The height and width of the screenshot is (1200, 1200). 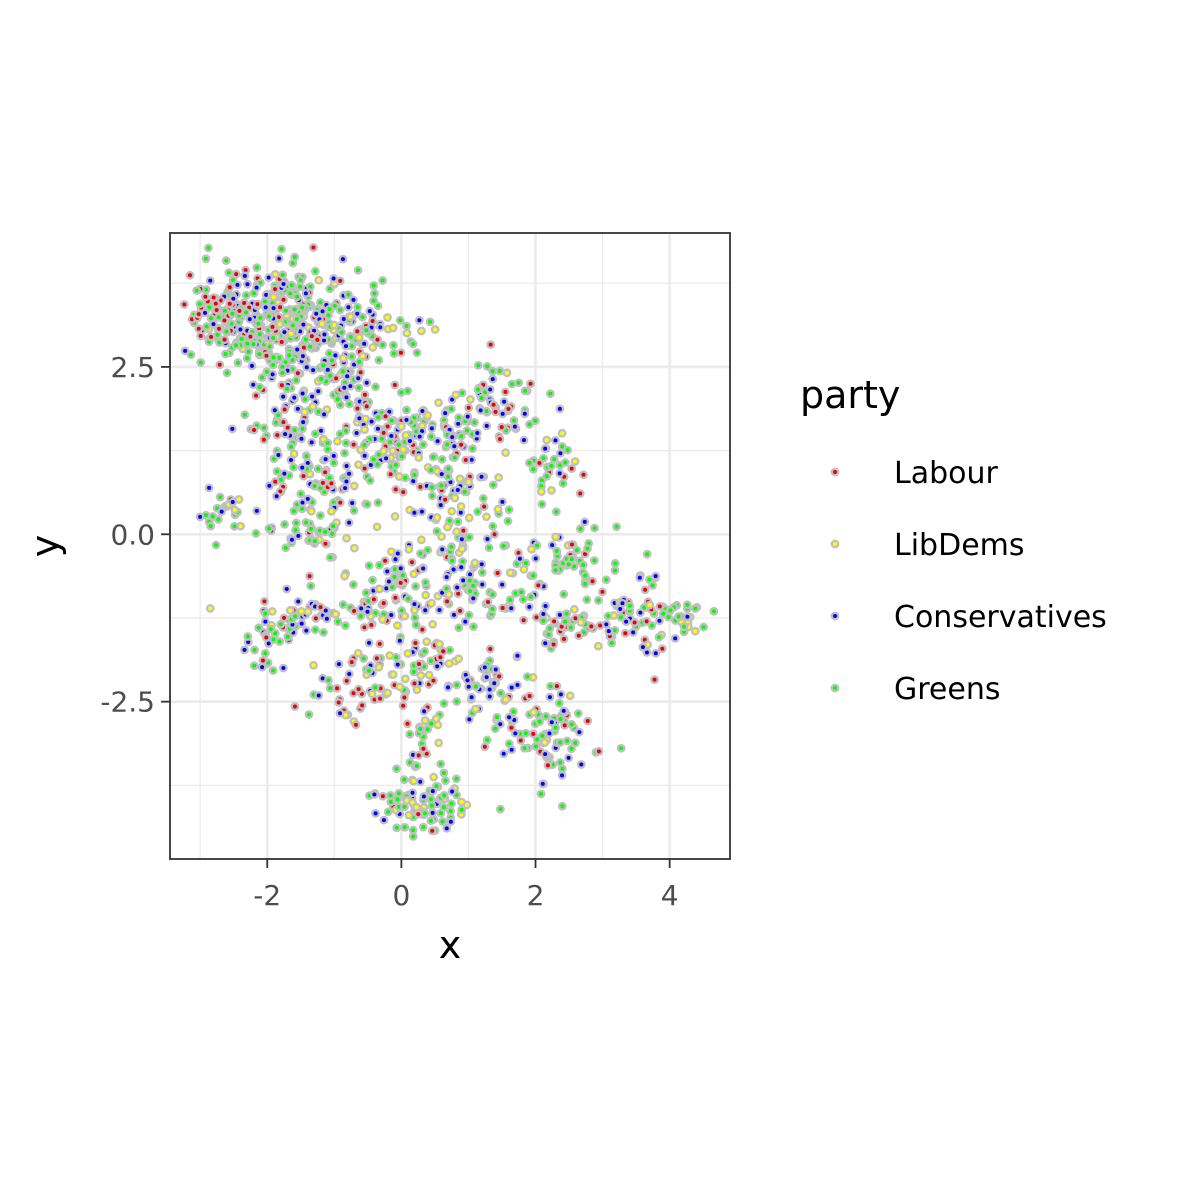 What do you see at coordinates (947, 689) in the screenshot?
I see `legend-label-greens: Greens` at bounding box center [947, 689].